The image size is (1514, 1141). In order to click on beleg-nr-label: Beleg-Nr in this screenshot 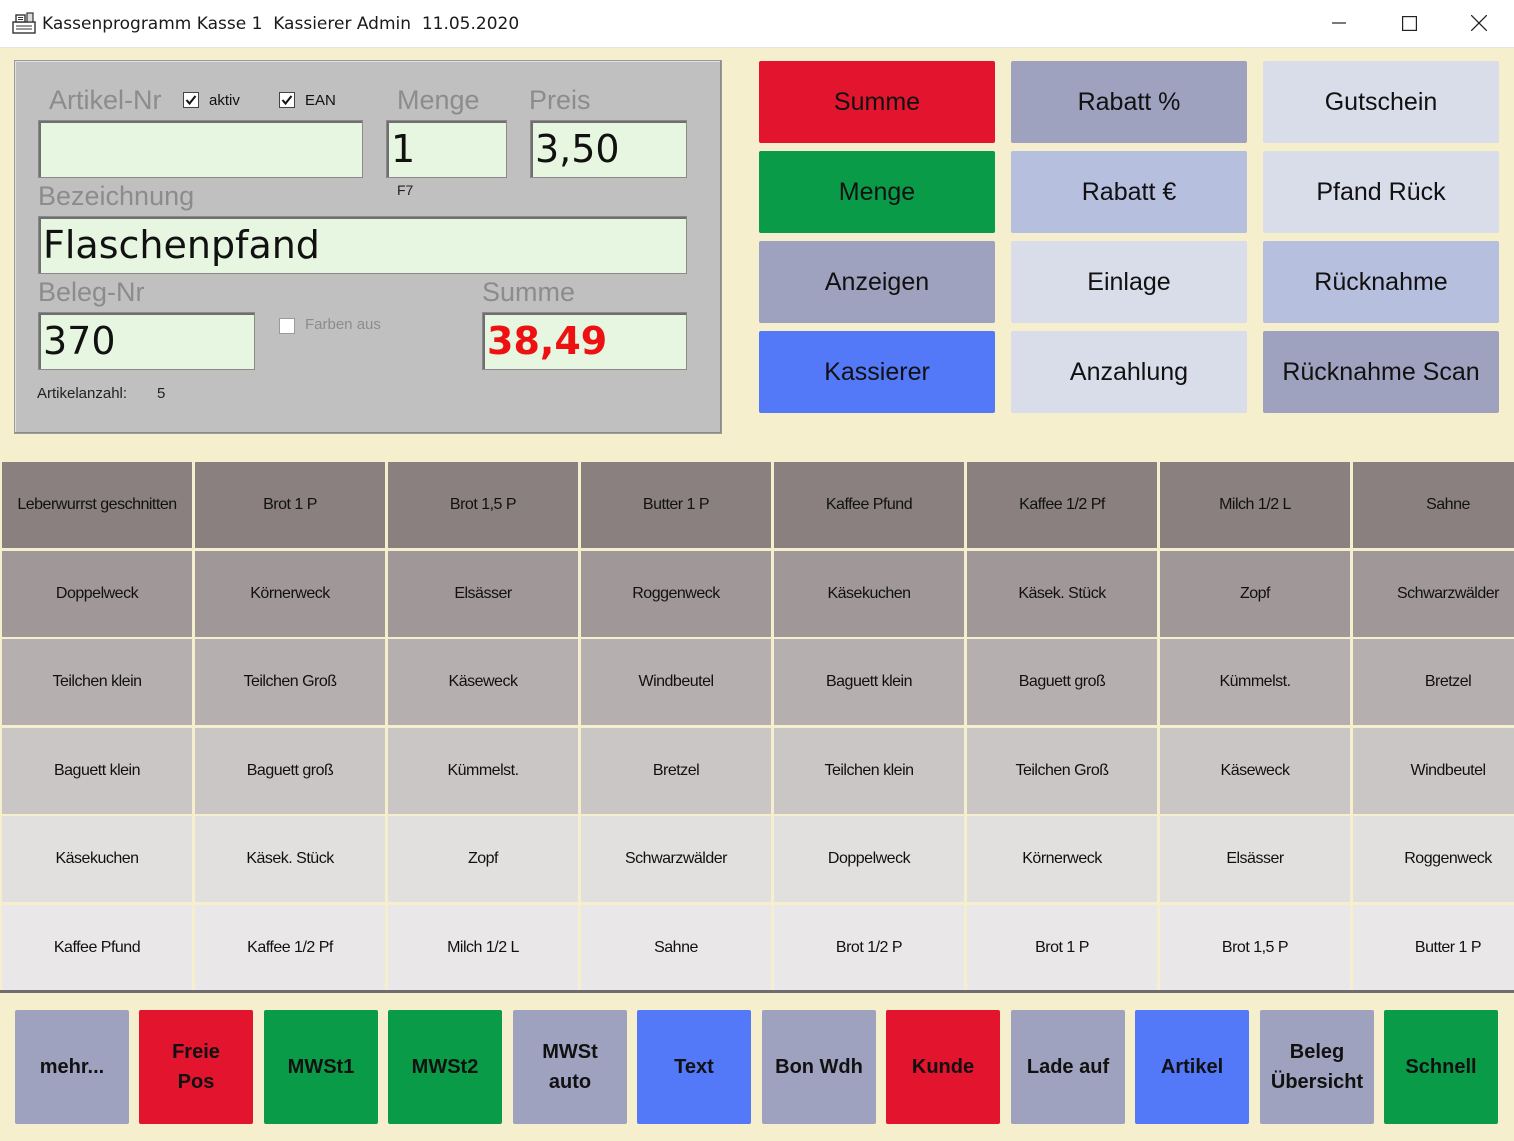, I will do `click(91, 292)`.